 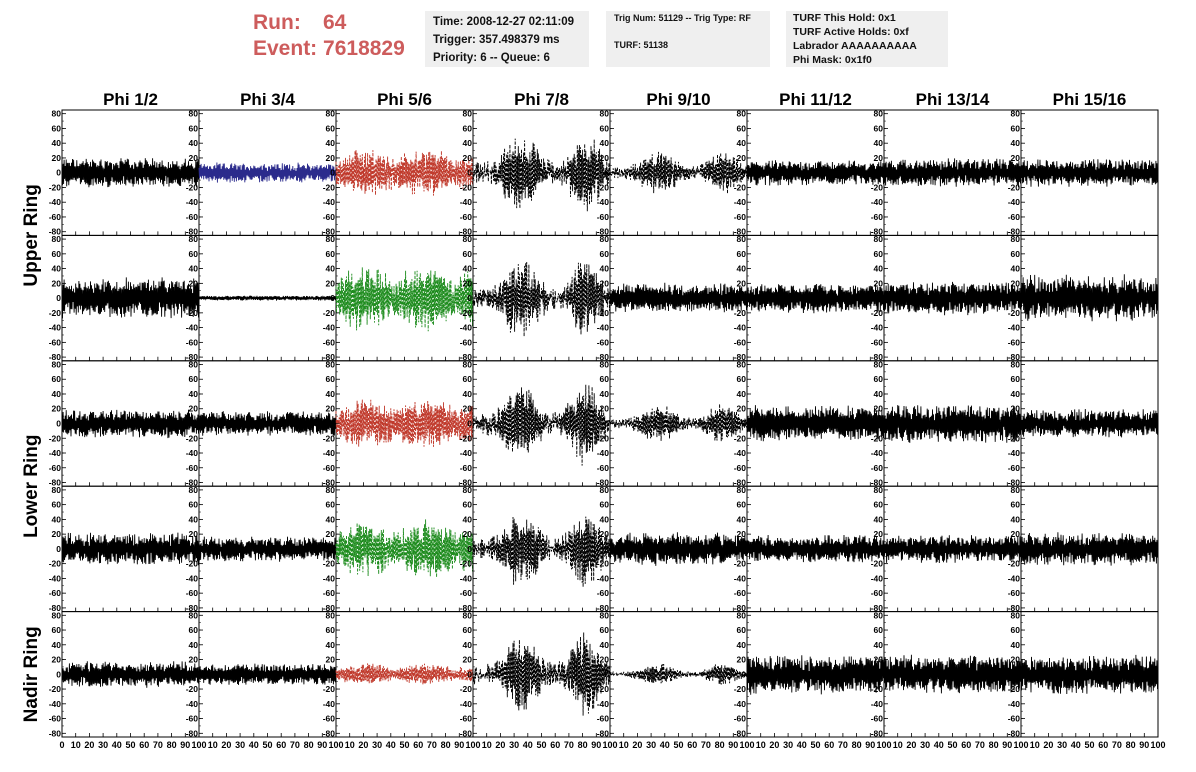 What do you see at coordinates (682, 18) in the screenshot?
I see `trig-num-line: Trig Num: 51129 -- Trig Type: RF` at bounding box center [682, 18].